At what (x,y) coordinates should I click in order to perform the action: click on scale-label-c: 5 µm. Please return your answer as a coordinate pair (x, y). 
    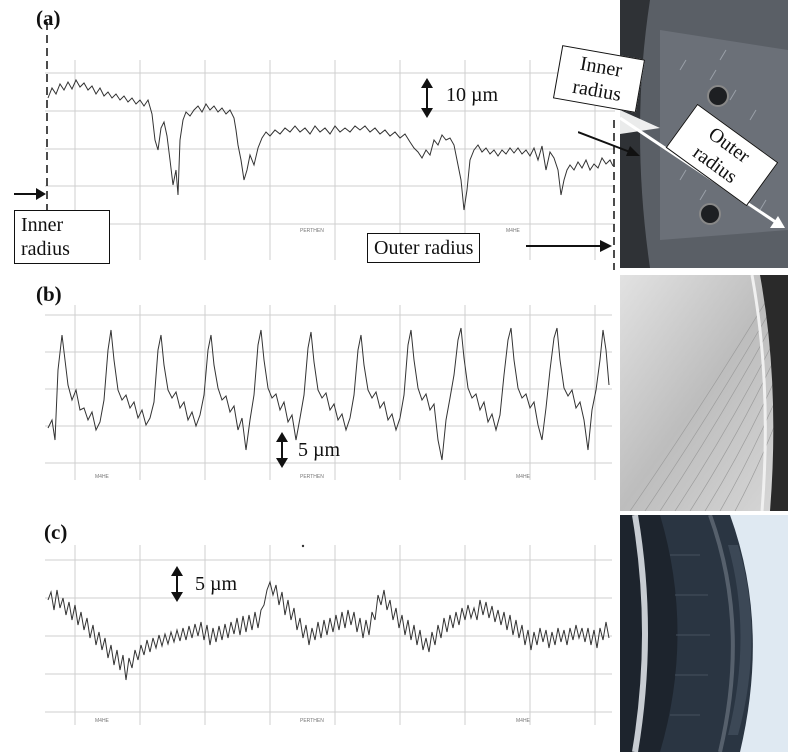
    Looking at the image, I should click on (216, 584).